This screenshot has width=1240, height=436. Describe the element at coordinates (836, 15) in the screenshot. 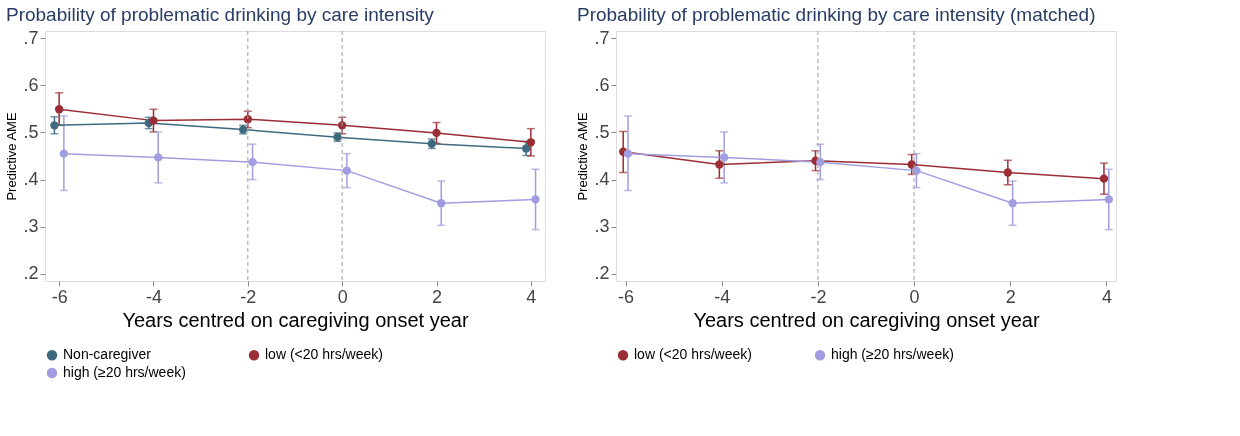

I see `chart-title: Probability of problematic drinking by care intensity (matched)` at that location.